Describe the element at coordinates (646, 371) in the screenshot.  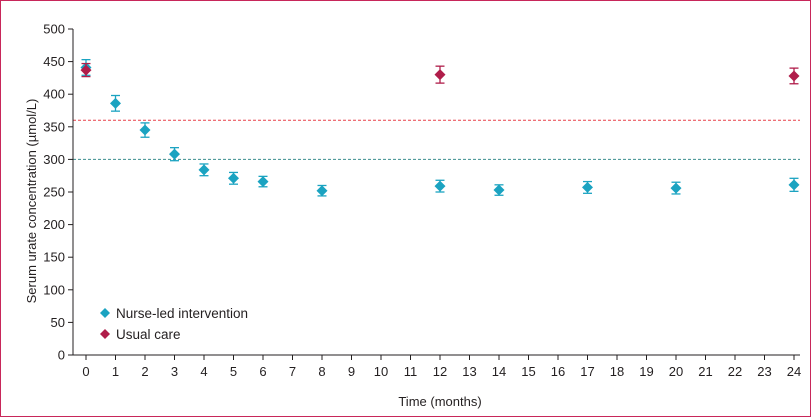
I see `x-tick-label: 19` at that location.